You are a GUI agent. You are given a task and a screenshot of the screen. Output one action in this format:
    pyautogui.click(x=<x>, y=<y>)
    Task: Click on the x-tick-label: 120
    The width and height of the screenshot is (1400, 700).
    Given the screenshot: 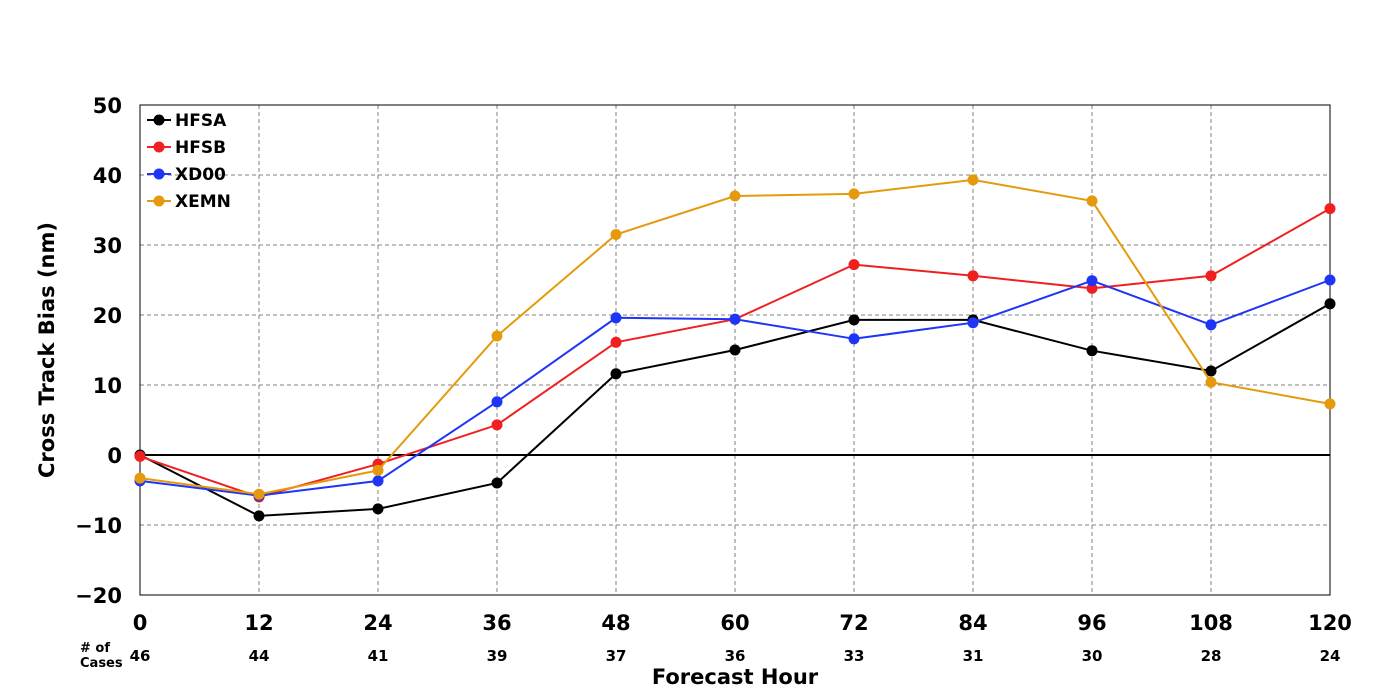 What is the action you would take?
    pyautogui.click(x=1330, y=623)
    